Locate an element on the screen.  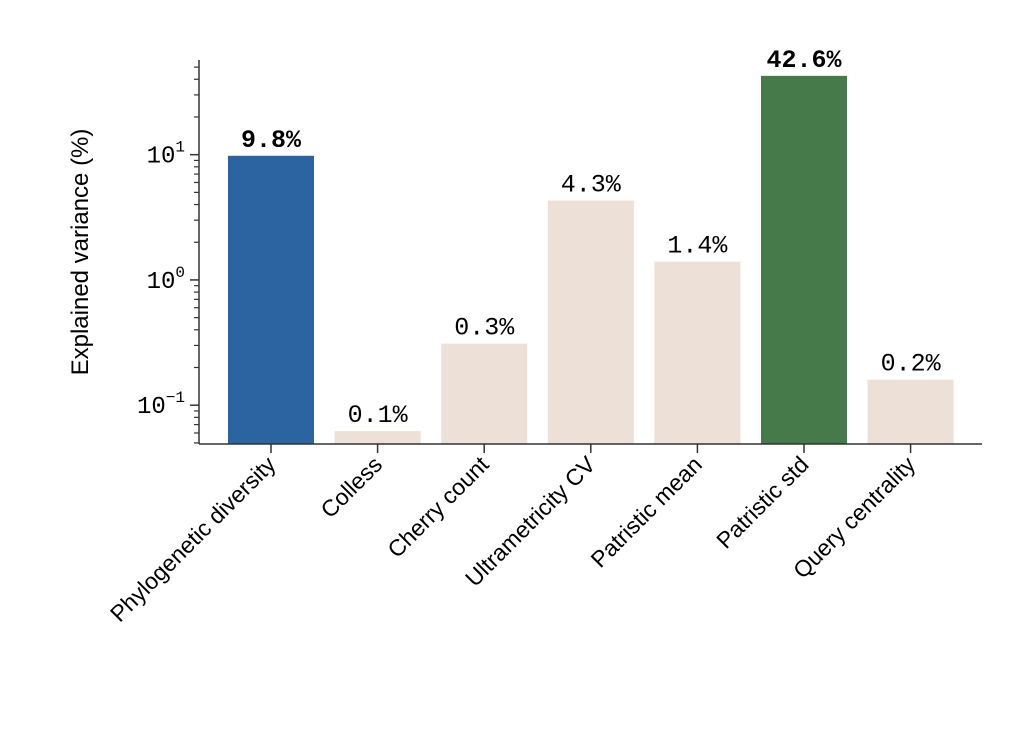
data-label: 0.1% is located at coordinates (378, 415).